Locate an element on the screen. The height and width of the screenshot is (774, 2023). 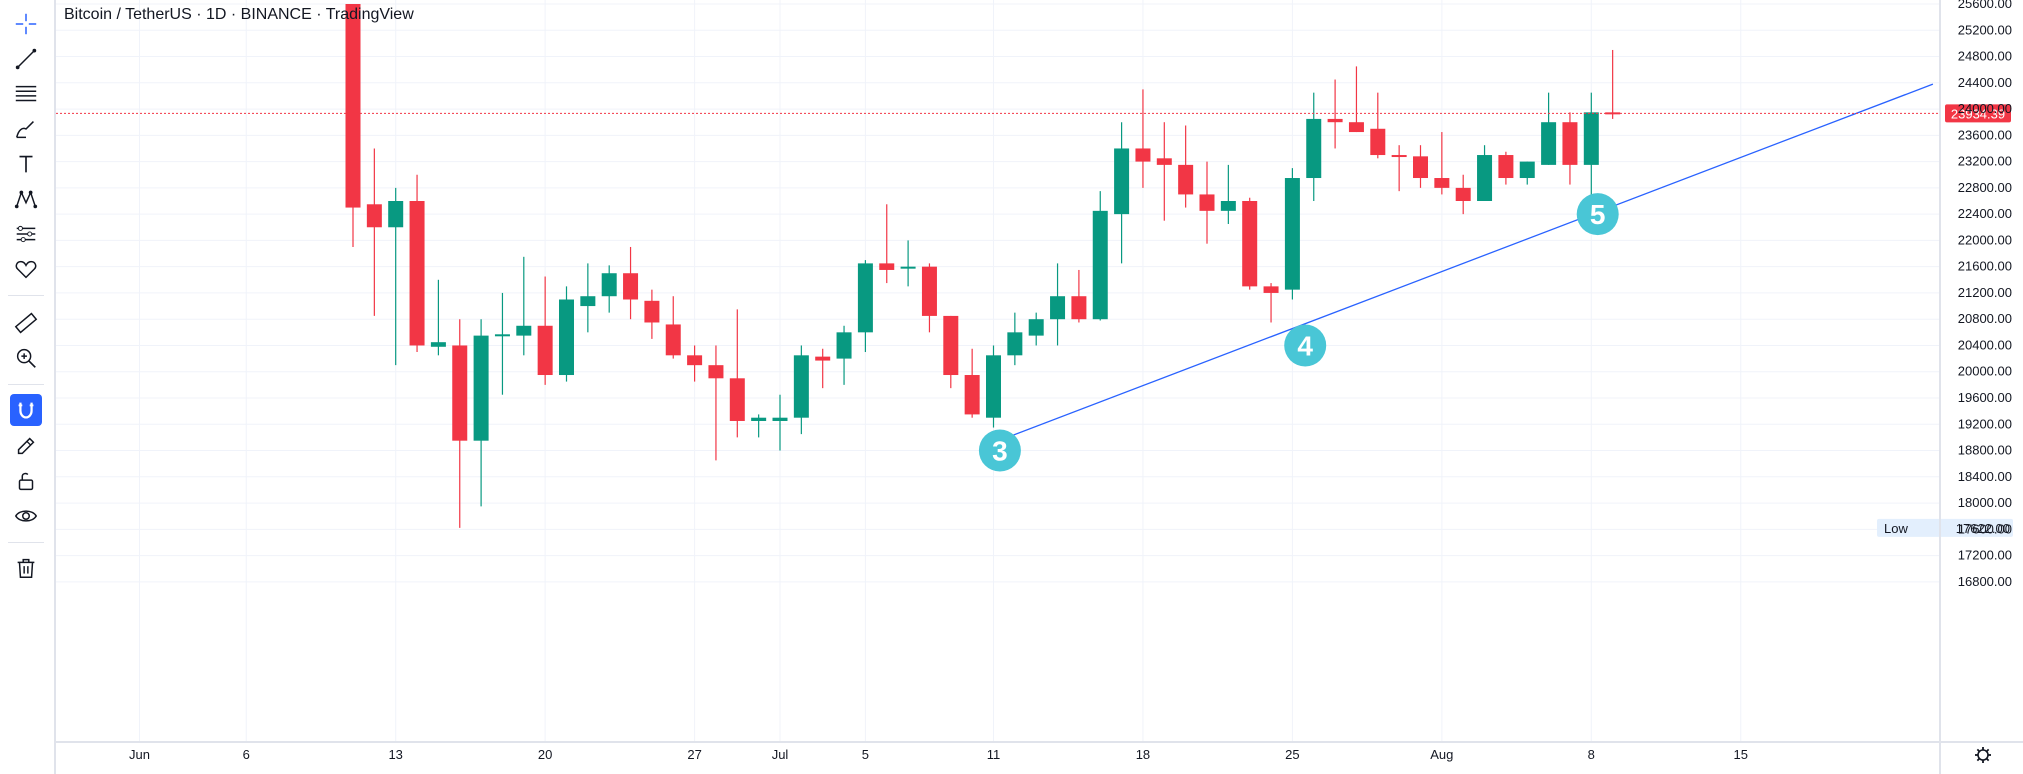
measure-tool is located at coordinates (26, 323).